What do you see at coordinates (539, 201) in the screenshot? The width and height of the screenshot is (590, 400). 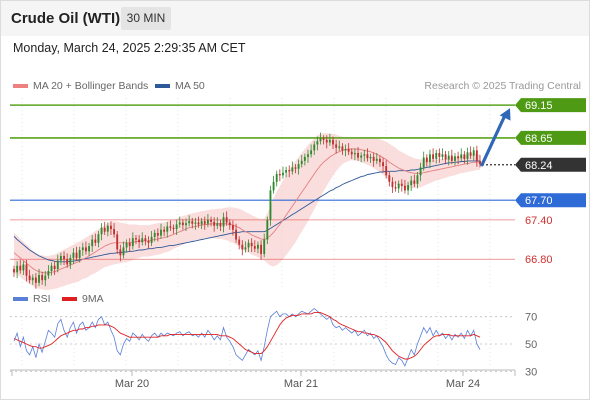 I see `level-label-67.70: 67.70` at bounding box center [539, 201].